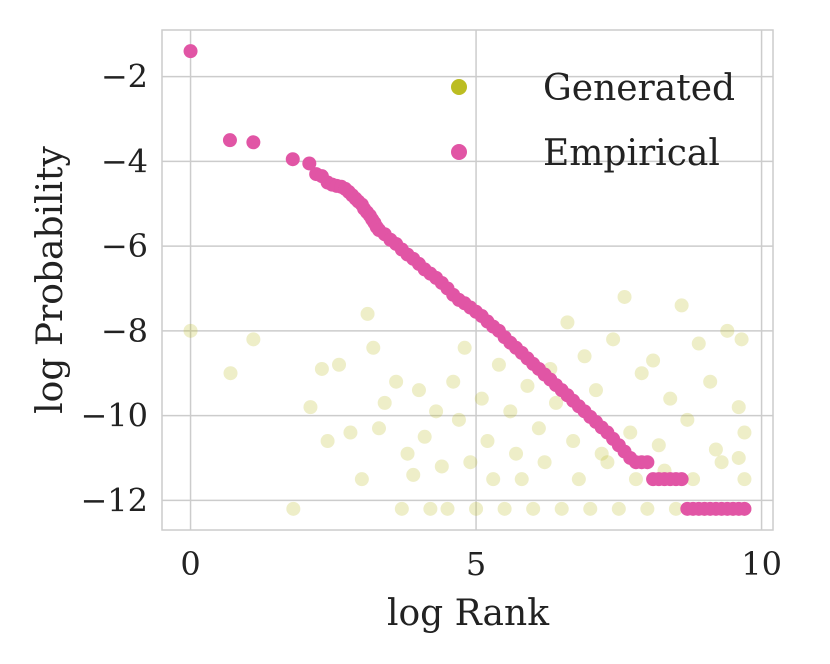 This screenshot has height=664, width=830. I want to click on y-tick-label: −4, so click(124, 161).